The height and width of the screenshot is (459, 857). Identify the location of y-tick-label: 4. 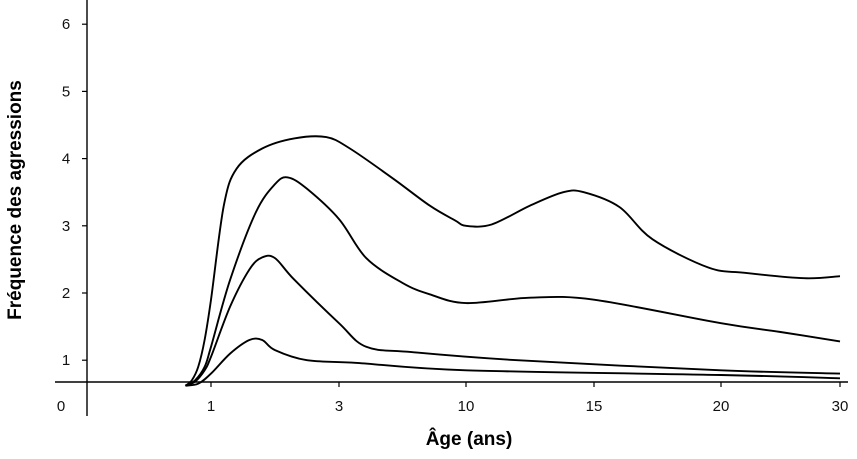
(66, 159).